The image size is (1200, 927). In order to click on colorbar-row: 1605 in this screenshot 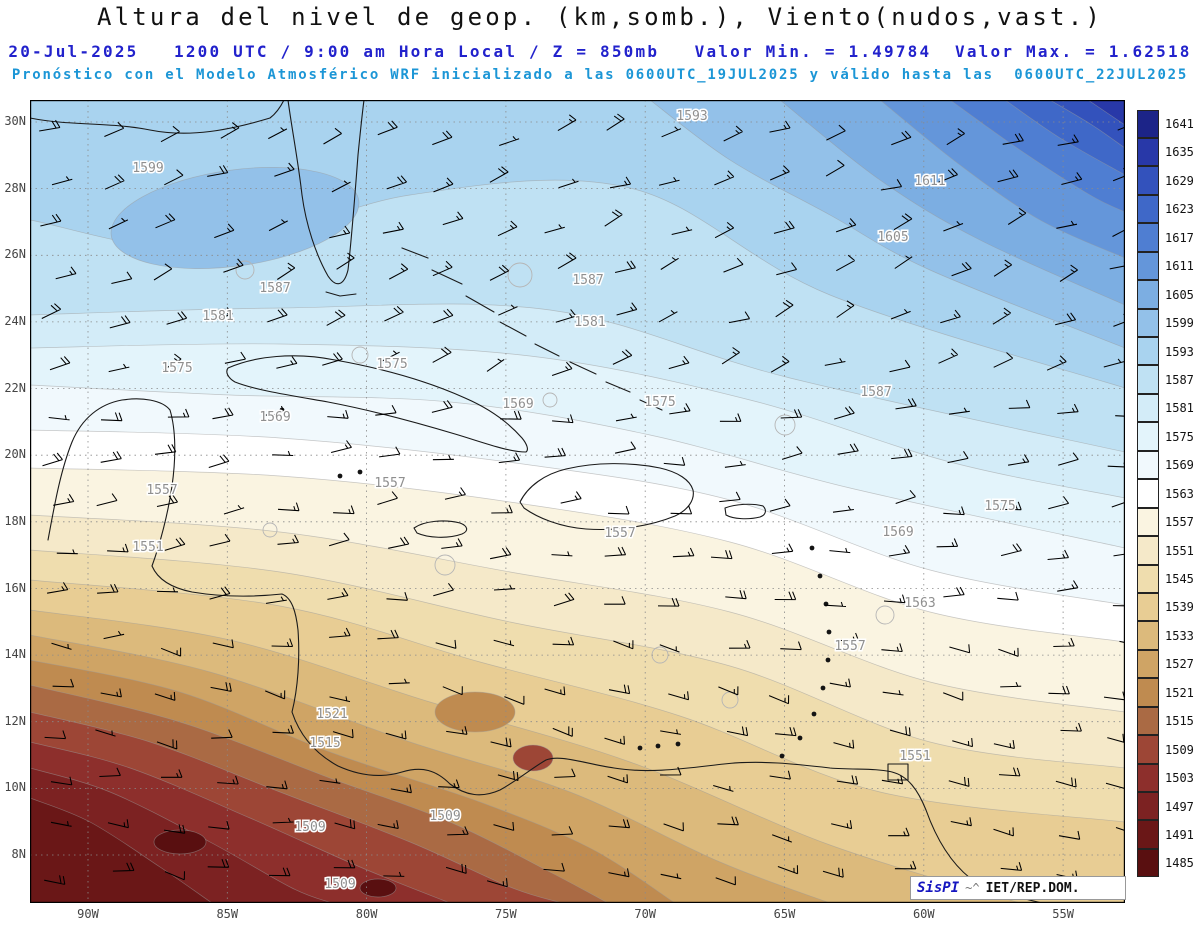, I will do `click(1165, 294)`.